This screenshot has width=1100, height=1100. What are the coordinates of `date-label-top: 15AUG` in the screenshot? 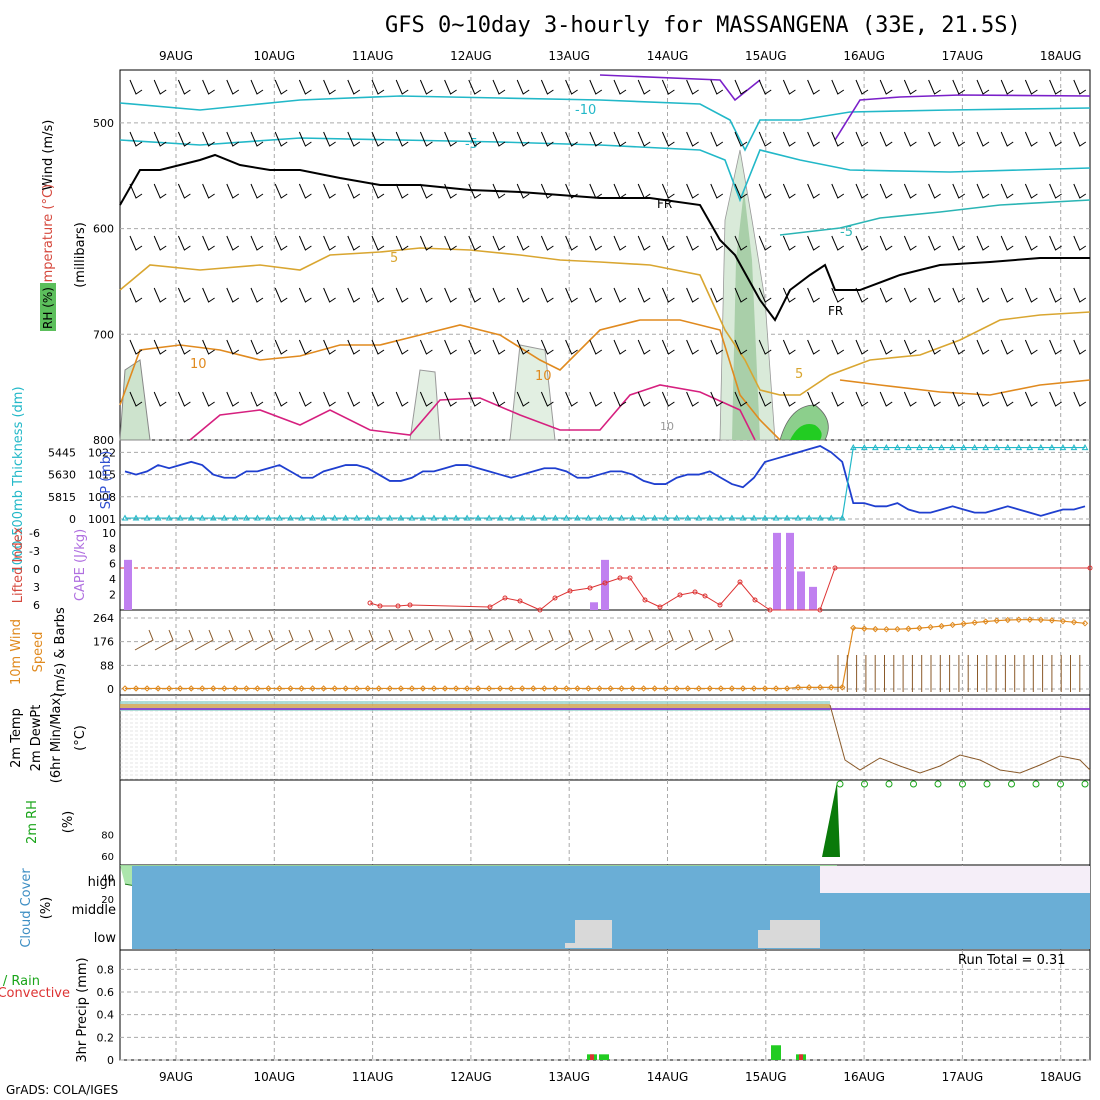 It's located at (766, 56).